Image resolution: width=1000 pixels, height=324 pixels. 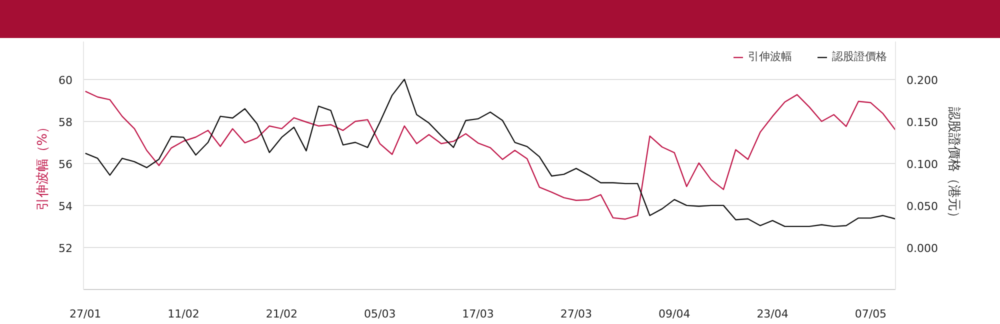 I want to click on x-tick-label: 11/02, so click(x=184, y=314).